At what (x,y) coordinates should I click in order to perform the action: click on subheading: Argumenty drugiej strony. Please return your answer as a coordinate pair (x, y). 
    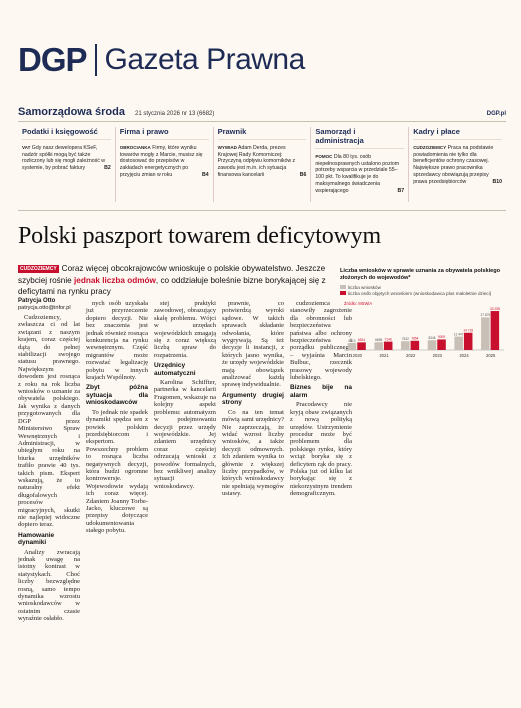
    Looking at the image, I should click on (253, 399).